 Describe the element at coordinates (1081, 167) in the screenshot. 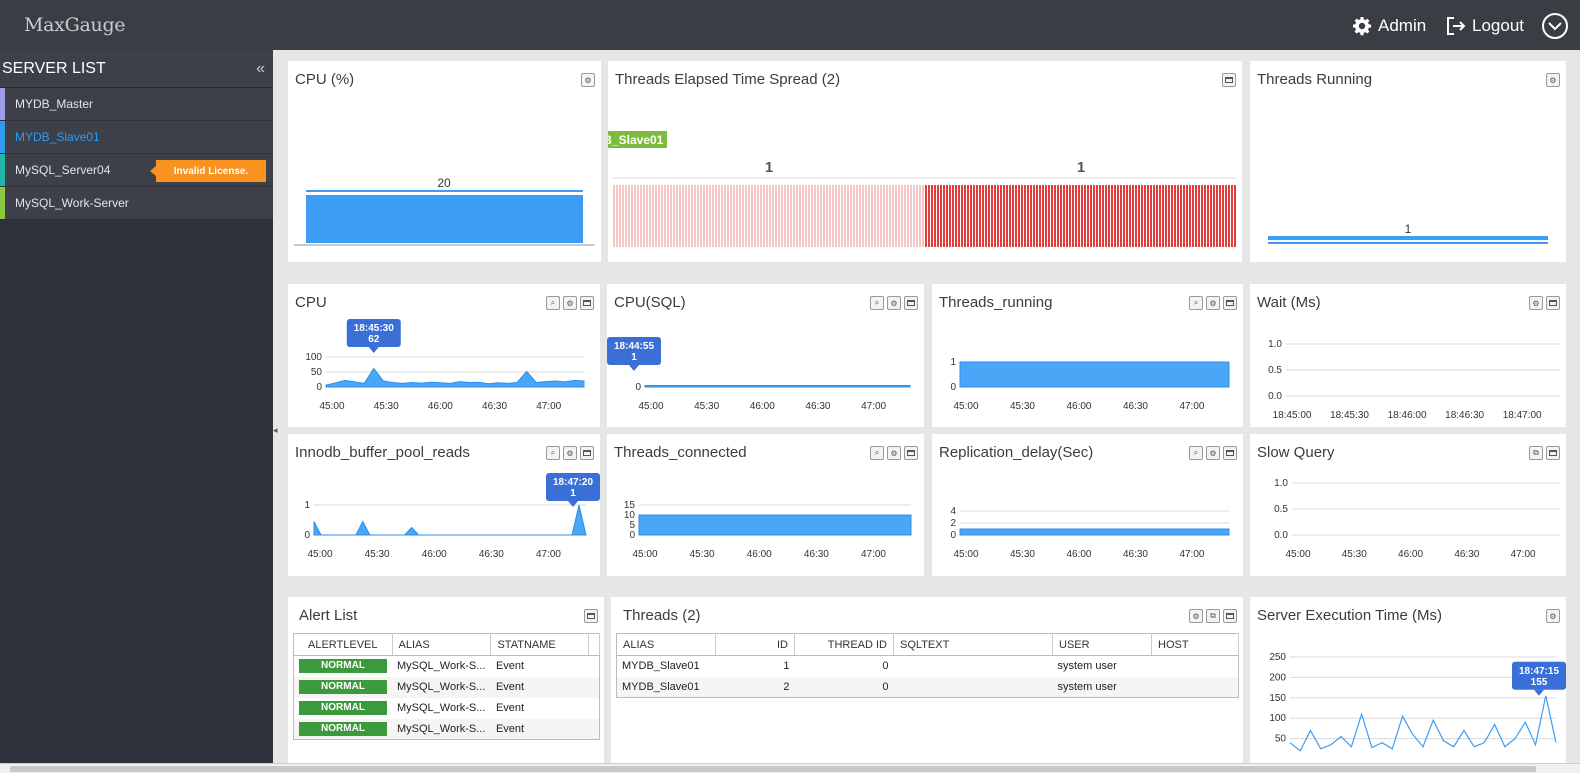

I see `data-label: 1` at that location.